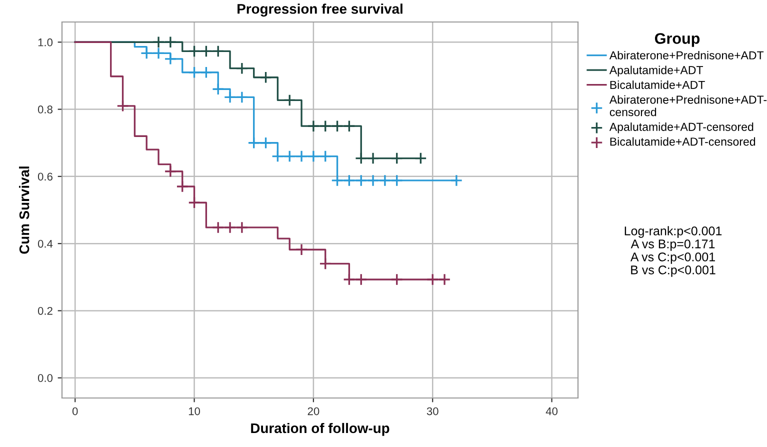  I want to click on y-tick-label: 0.6, so click(45, 176).